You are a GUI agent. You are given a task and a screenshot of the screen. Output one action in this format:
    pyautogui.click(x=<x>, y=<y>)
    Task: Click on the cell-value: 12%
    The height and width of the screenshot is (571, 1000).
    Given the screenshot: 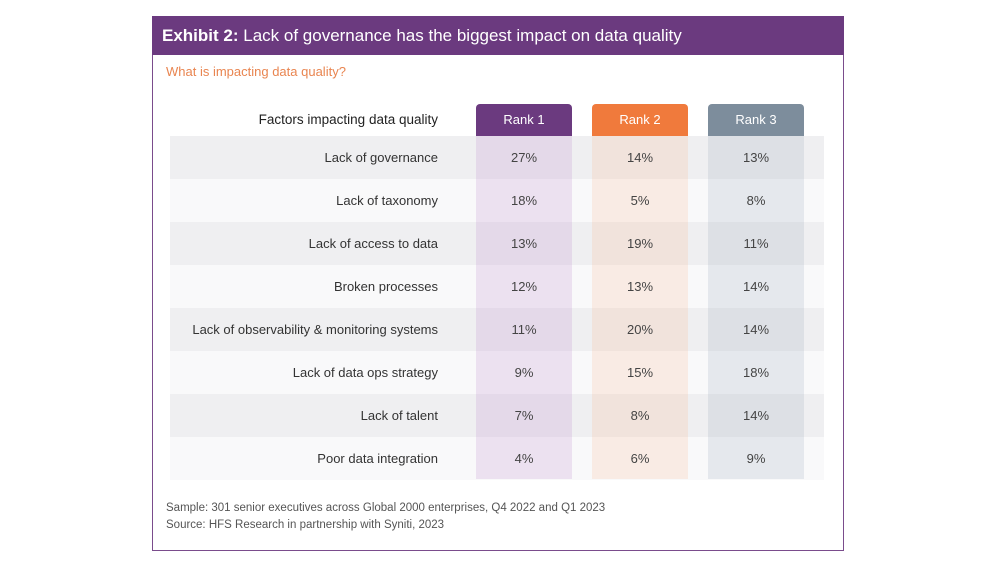 What is the action you would take?
    pyautogui.click(x=524, y=286)
    